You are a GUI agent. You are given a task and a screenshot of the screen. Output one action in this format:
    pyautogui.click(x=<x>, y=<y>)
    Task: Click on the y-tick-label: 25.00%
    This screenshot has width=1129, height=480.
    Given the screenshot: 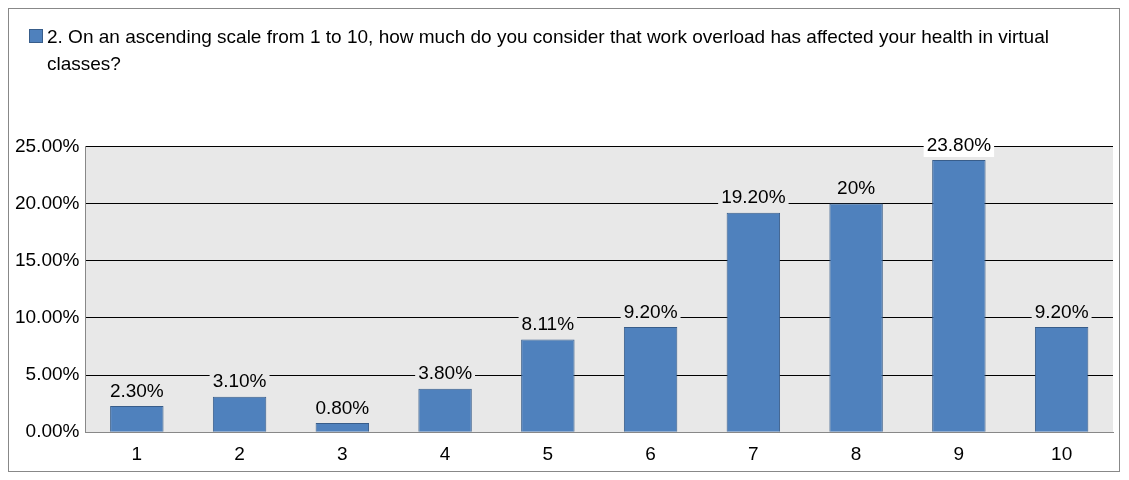 What is the action you would take?
    pyautogui.click(x=47, y=145)
    